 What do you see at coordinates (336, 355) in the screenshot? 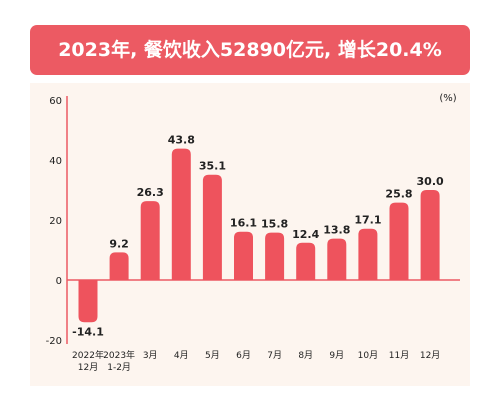
I see `x-tick-label: 9月` at bounding box center [336, 355].